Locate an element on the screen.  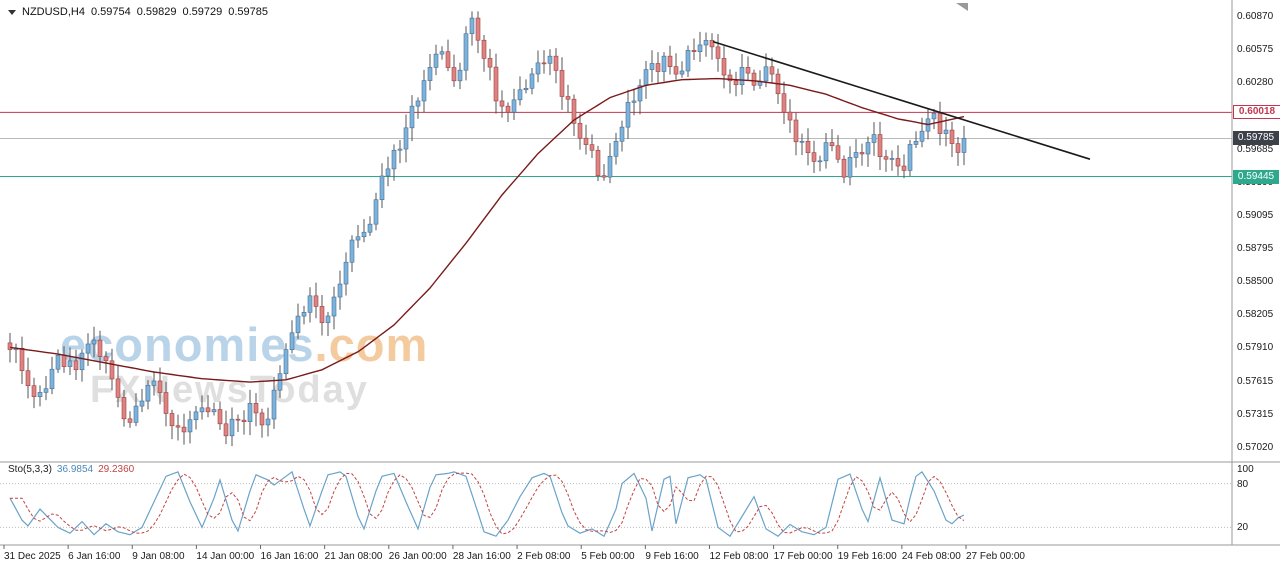
indicator-axis-label: 100 is located at coordinates (1245, 469).